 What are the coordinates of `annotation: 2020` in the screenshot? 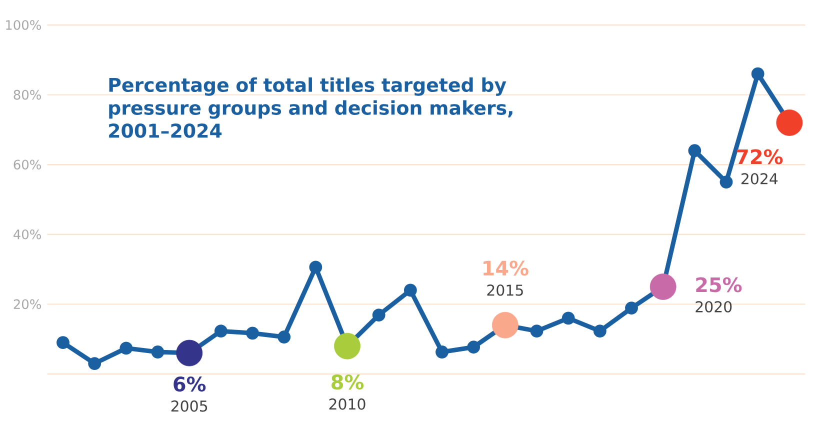 It's located at (714, 306).